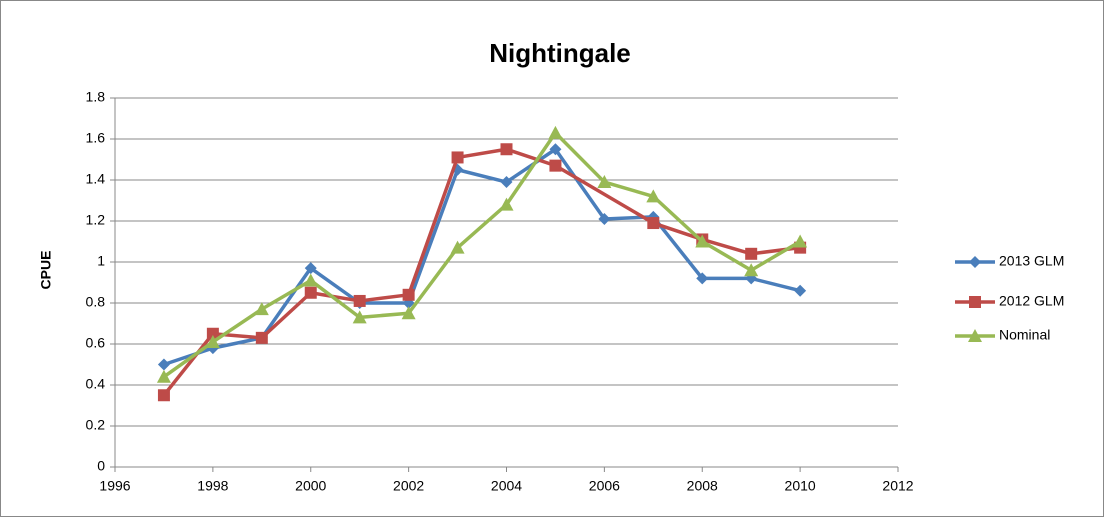  I want to click on x-tick-label: 2006, so click(604, 486).